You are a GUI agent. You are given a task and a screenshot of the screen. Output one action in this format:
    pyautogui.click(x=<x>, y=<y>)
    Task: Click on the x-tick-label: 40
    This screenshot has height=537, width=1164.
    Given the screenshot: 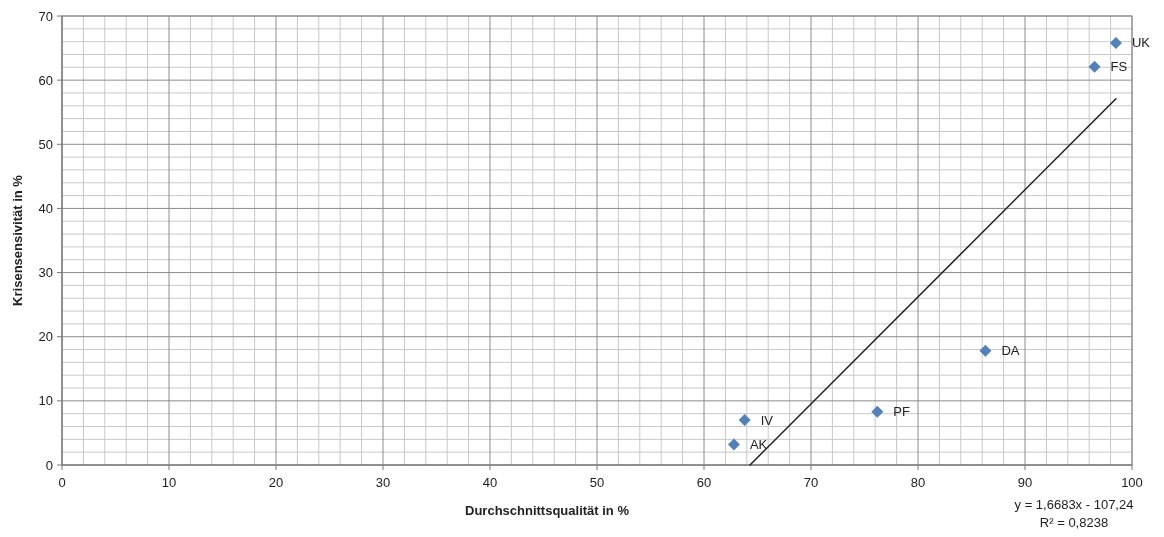 What is the action you would take?
    pyautogui.click(x=490, y=482)
    